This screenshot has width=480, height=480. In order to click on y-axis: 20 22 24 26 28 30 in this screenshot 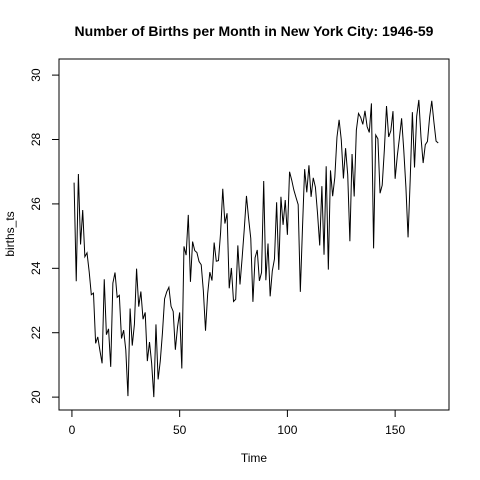, I will do `click(44, 236)`.